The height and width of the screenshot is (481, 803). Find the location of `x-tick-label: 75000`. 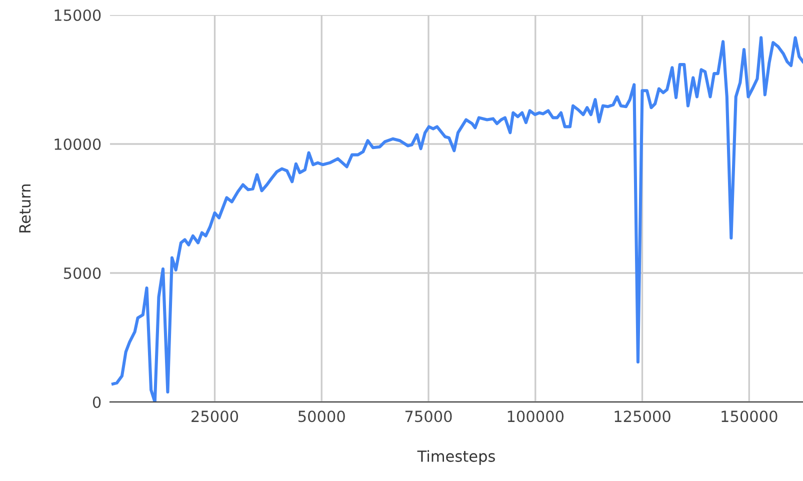

x-tick-label: 75000 is located at coordinates (428, 416).